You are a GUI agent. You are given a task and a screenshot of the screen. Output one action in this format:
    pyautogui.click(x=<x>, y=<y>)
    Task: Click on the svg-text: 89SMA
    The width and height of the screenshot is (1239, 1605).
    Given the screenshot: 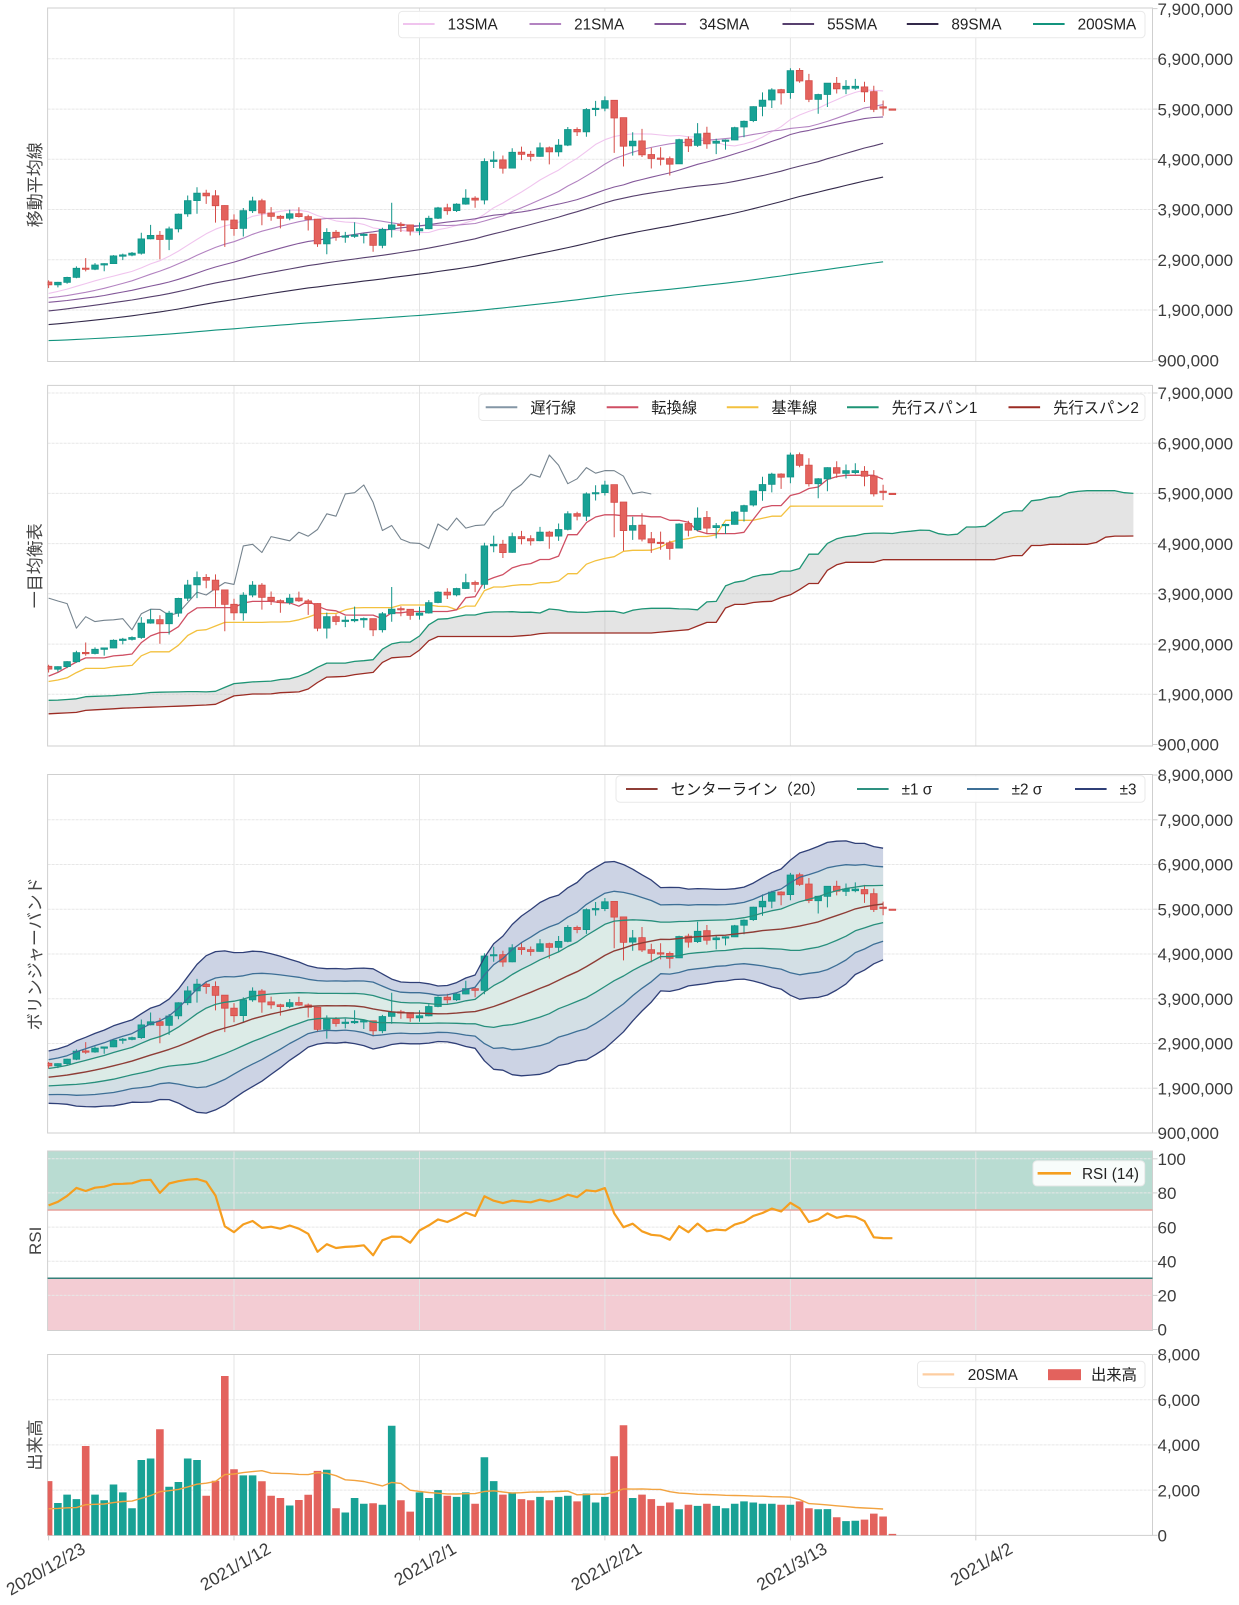 What is the action you would take?
    pyautogui.click(x=976, y=25)
    